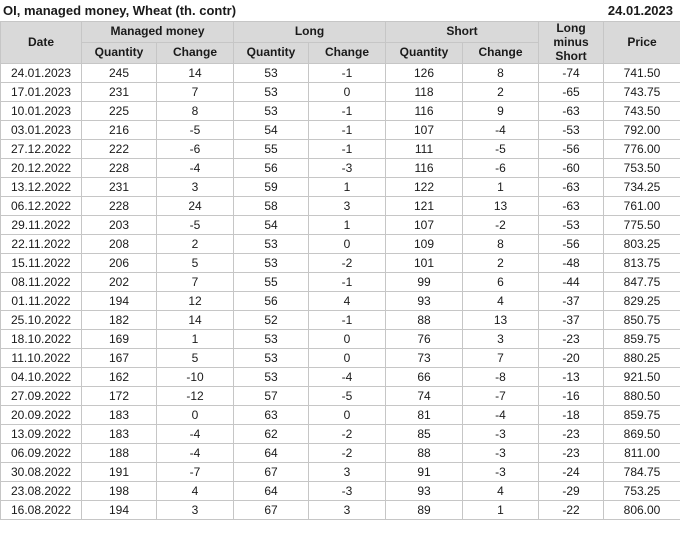 The width and height of the screenshot is (680, 548). Describe the element at coordinates (41, 358) in the screenshot. I see `date-cell: 11.10.2022` at that location.